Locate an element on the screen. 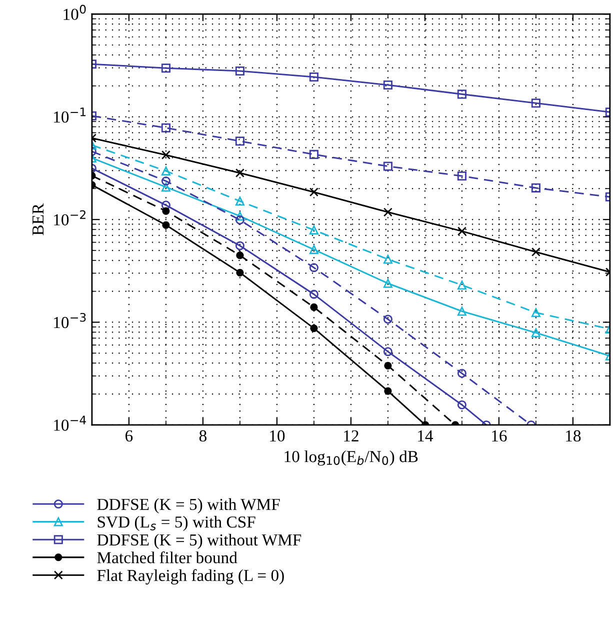 This screenshot has height=640, width=613. x-tick-label: 6 is located at coordinates (129, 436).